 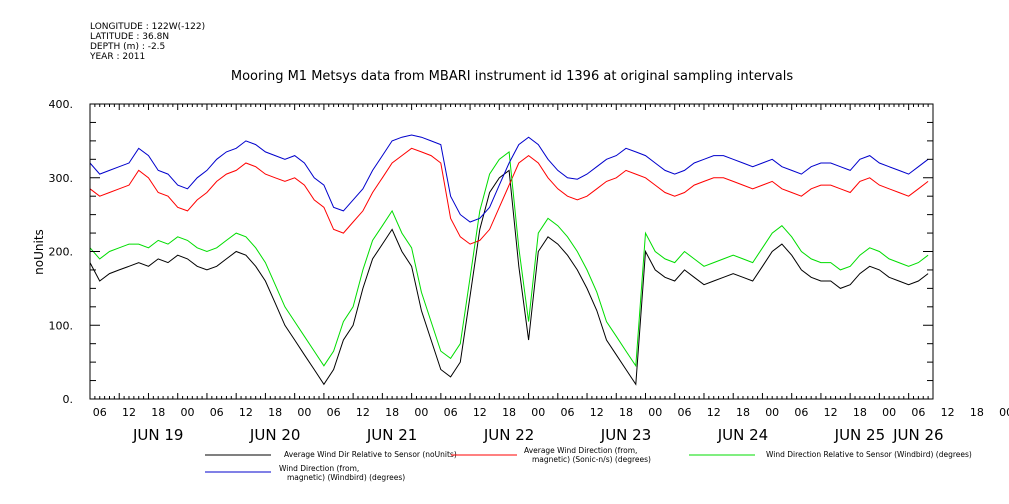 I want to click on year-label: YEAR : 2011, so click(x=118, y=57).